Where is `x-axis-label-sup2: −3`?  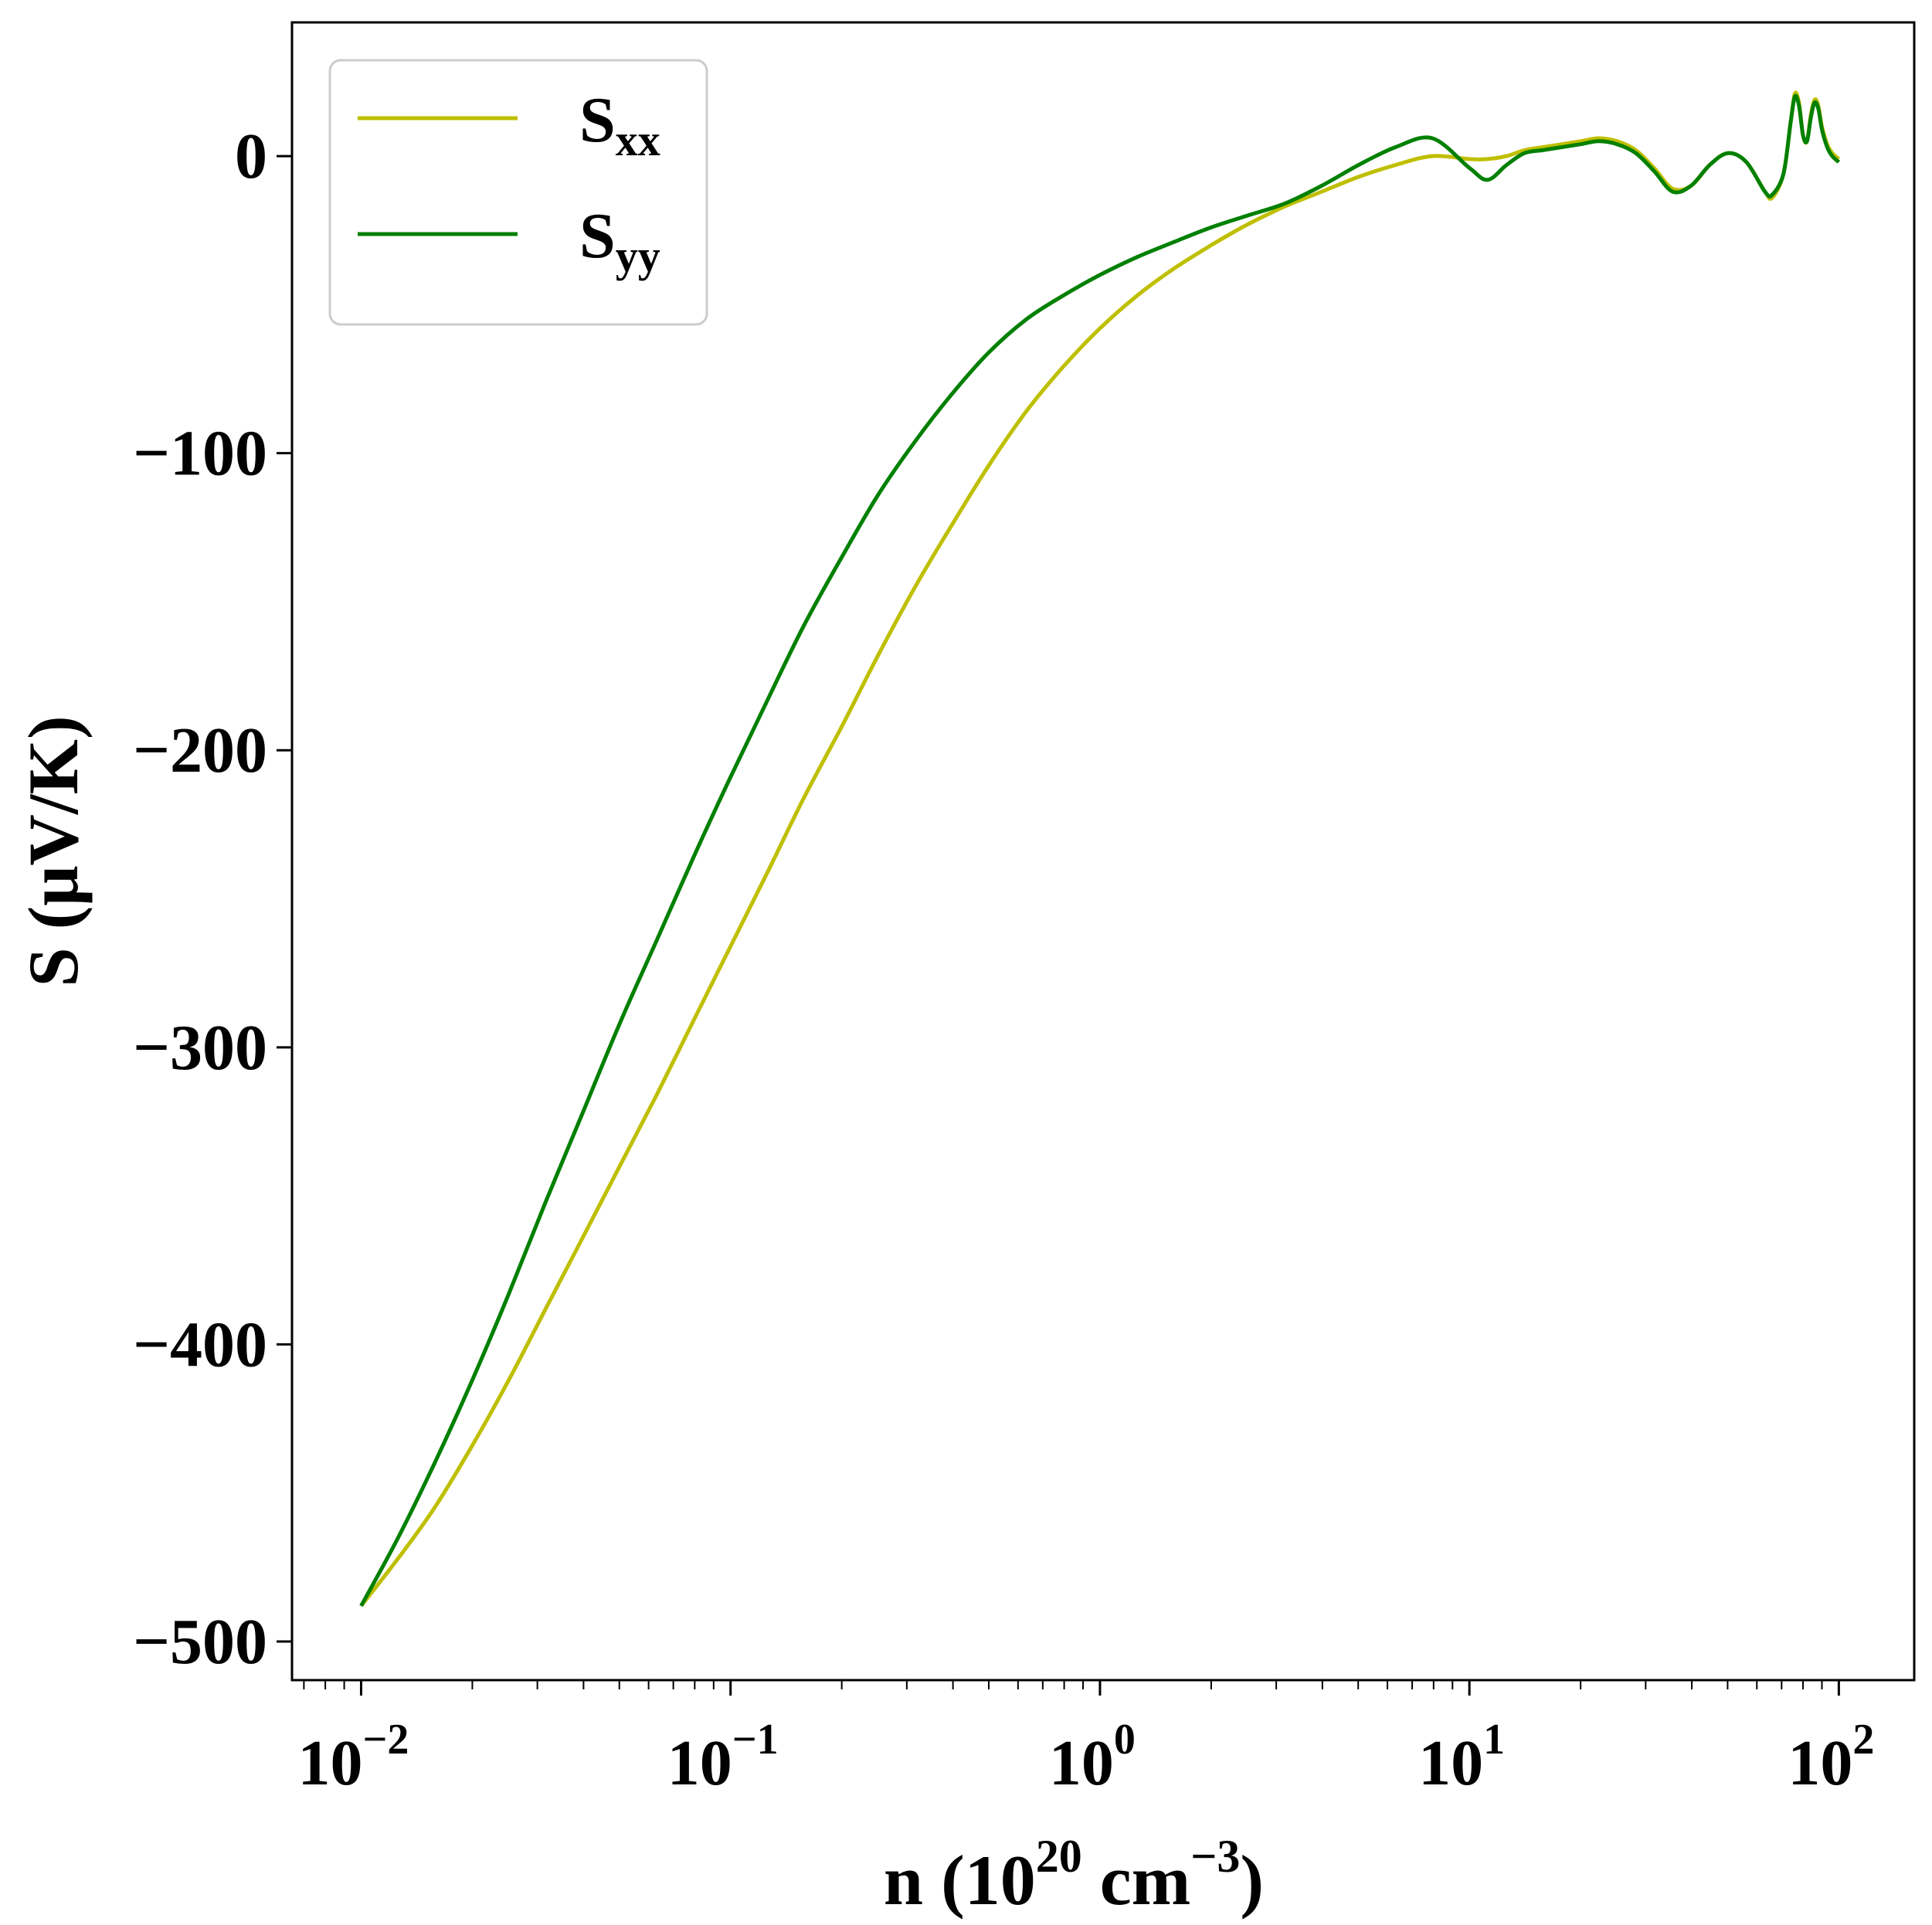 x-axis-label-sup2: −3 is located at coordinates (1215, 1856).